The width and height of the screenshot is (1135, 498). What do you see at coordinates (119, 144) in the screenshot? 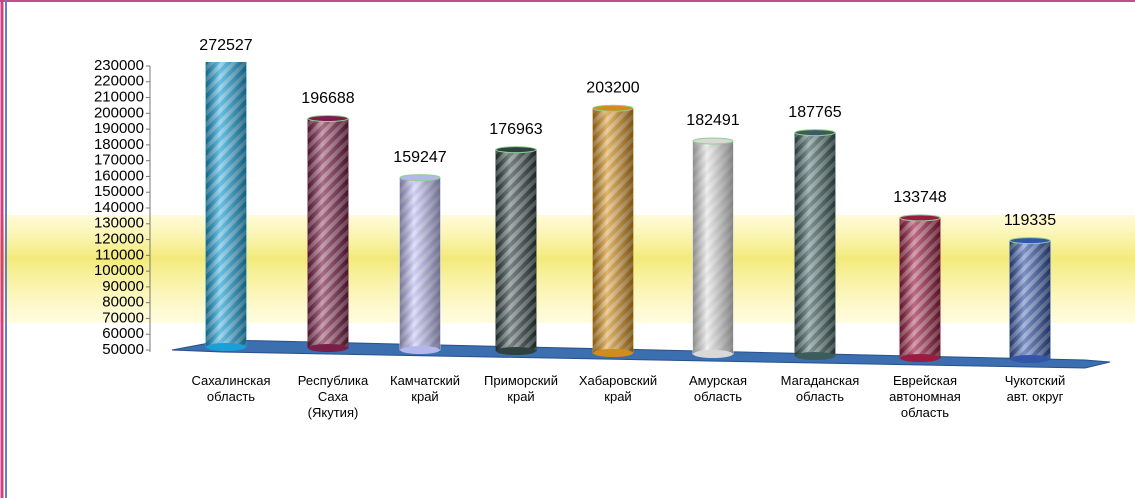
I see `y-tick-label: 180000` at bounding box center [119, 144].